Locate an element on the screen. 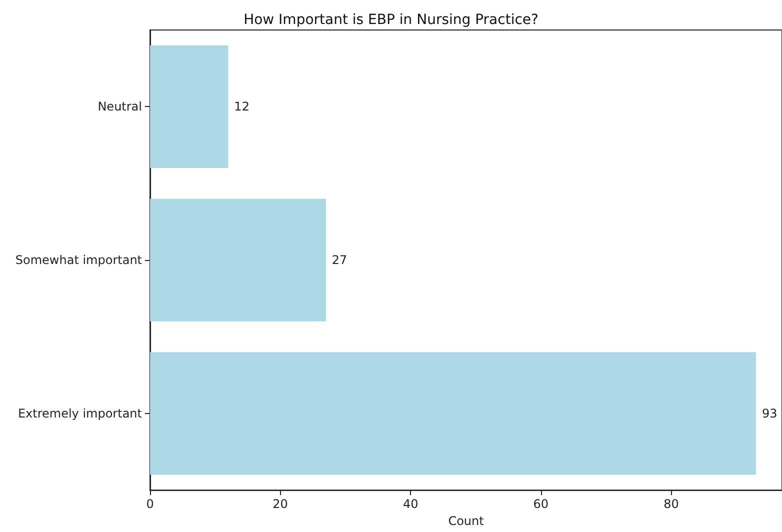 The image size is (782, 532). x-axis-title: Count is located at coordinates (466, 521).